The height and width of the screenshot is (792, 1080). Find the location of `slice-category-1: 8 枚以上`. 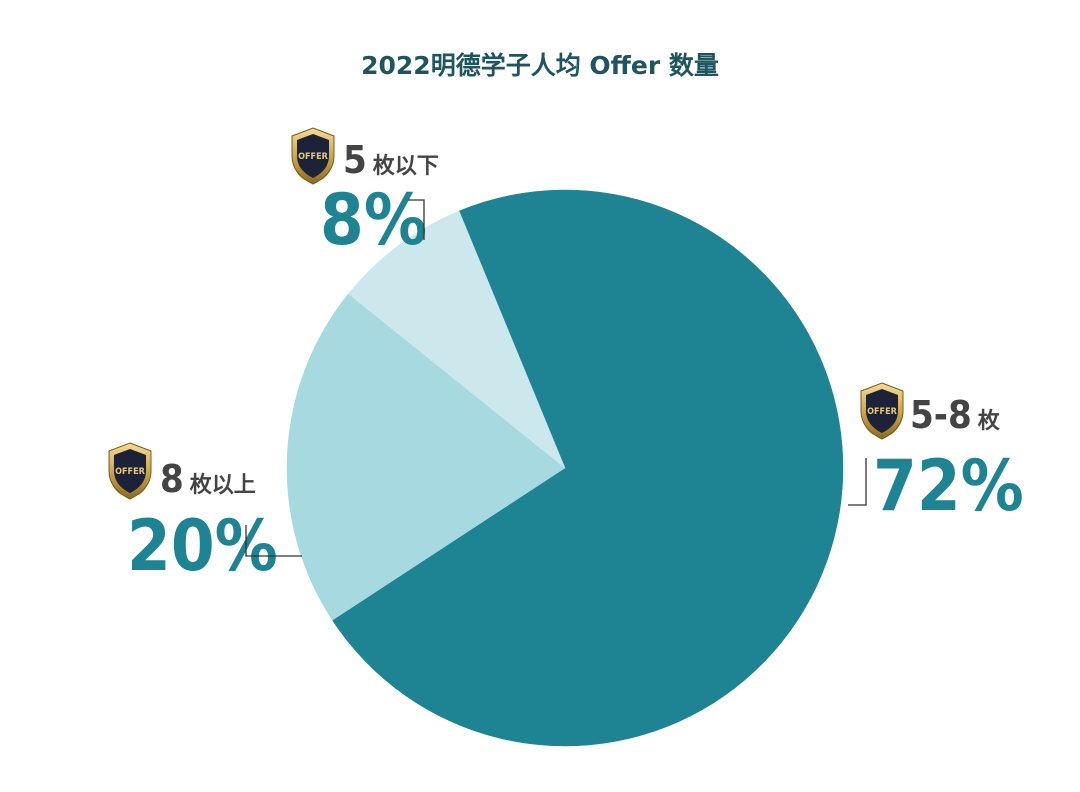

slice-category-1: 8 枚以上 is located at coordinates (208, 479).